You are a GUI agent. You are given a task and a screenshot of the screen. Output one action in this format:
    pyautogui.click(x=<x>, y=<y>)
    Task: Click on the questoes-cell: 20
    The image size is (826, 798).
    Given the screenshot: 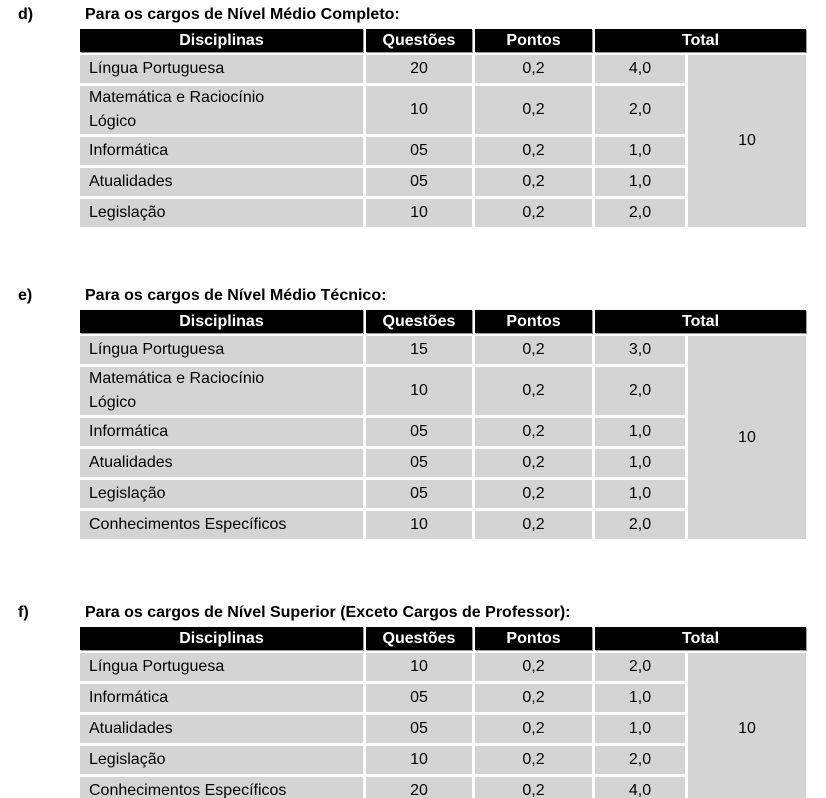 What is the action you would take?
    pyautogui.click(x=419, y=787)
    